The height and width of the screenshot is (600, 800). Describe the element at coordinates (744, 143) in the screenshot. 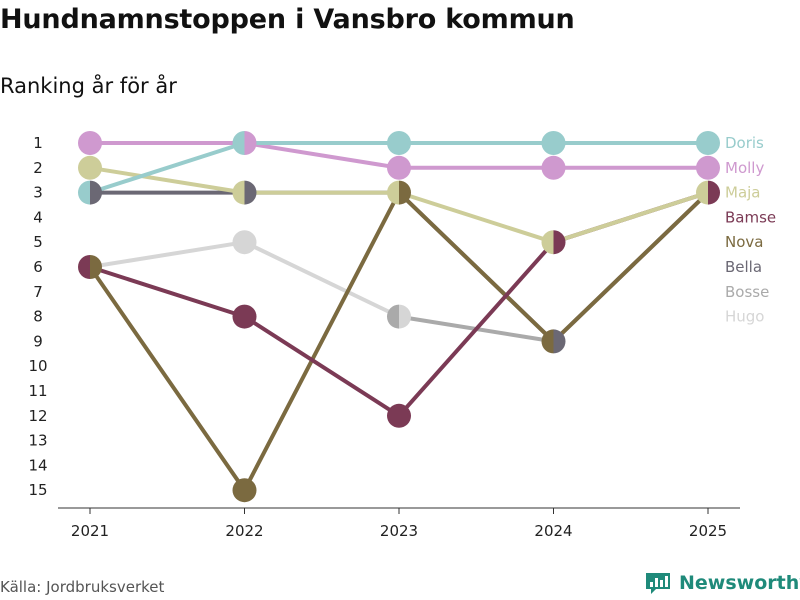

I see `legend-item-doris: Doris` at that location.